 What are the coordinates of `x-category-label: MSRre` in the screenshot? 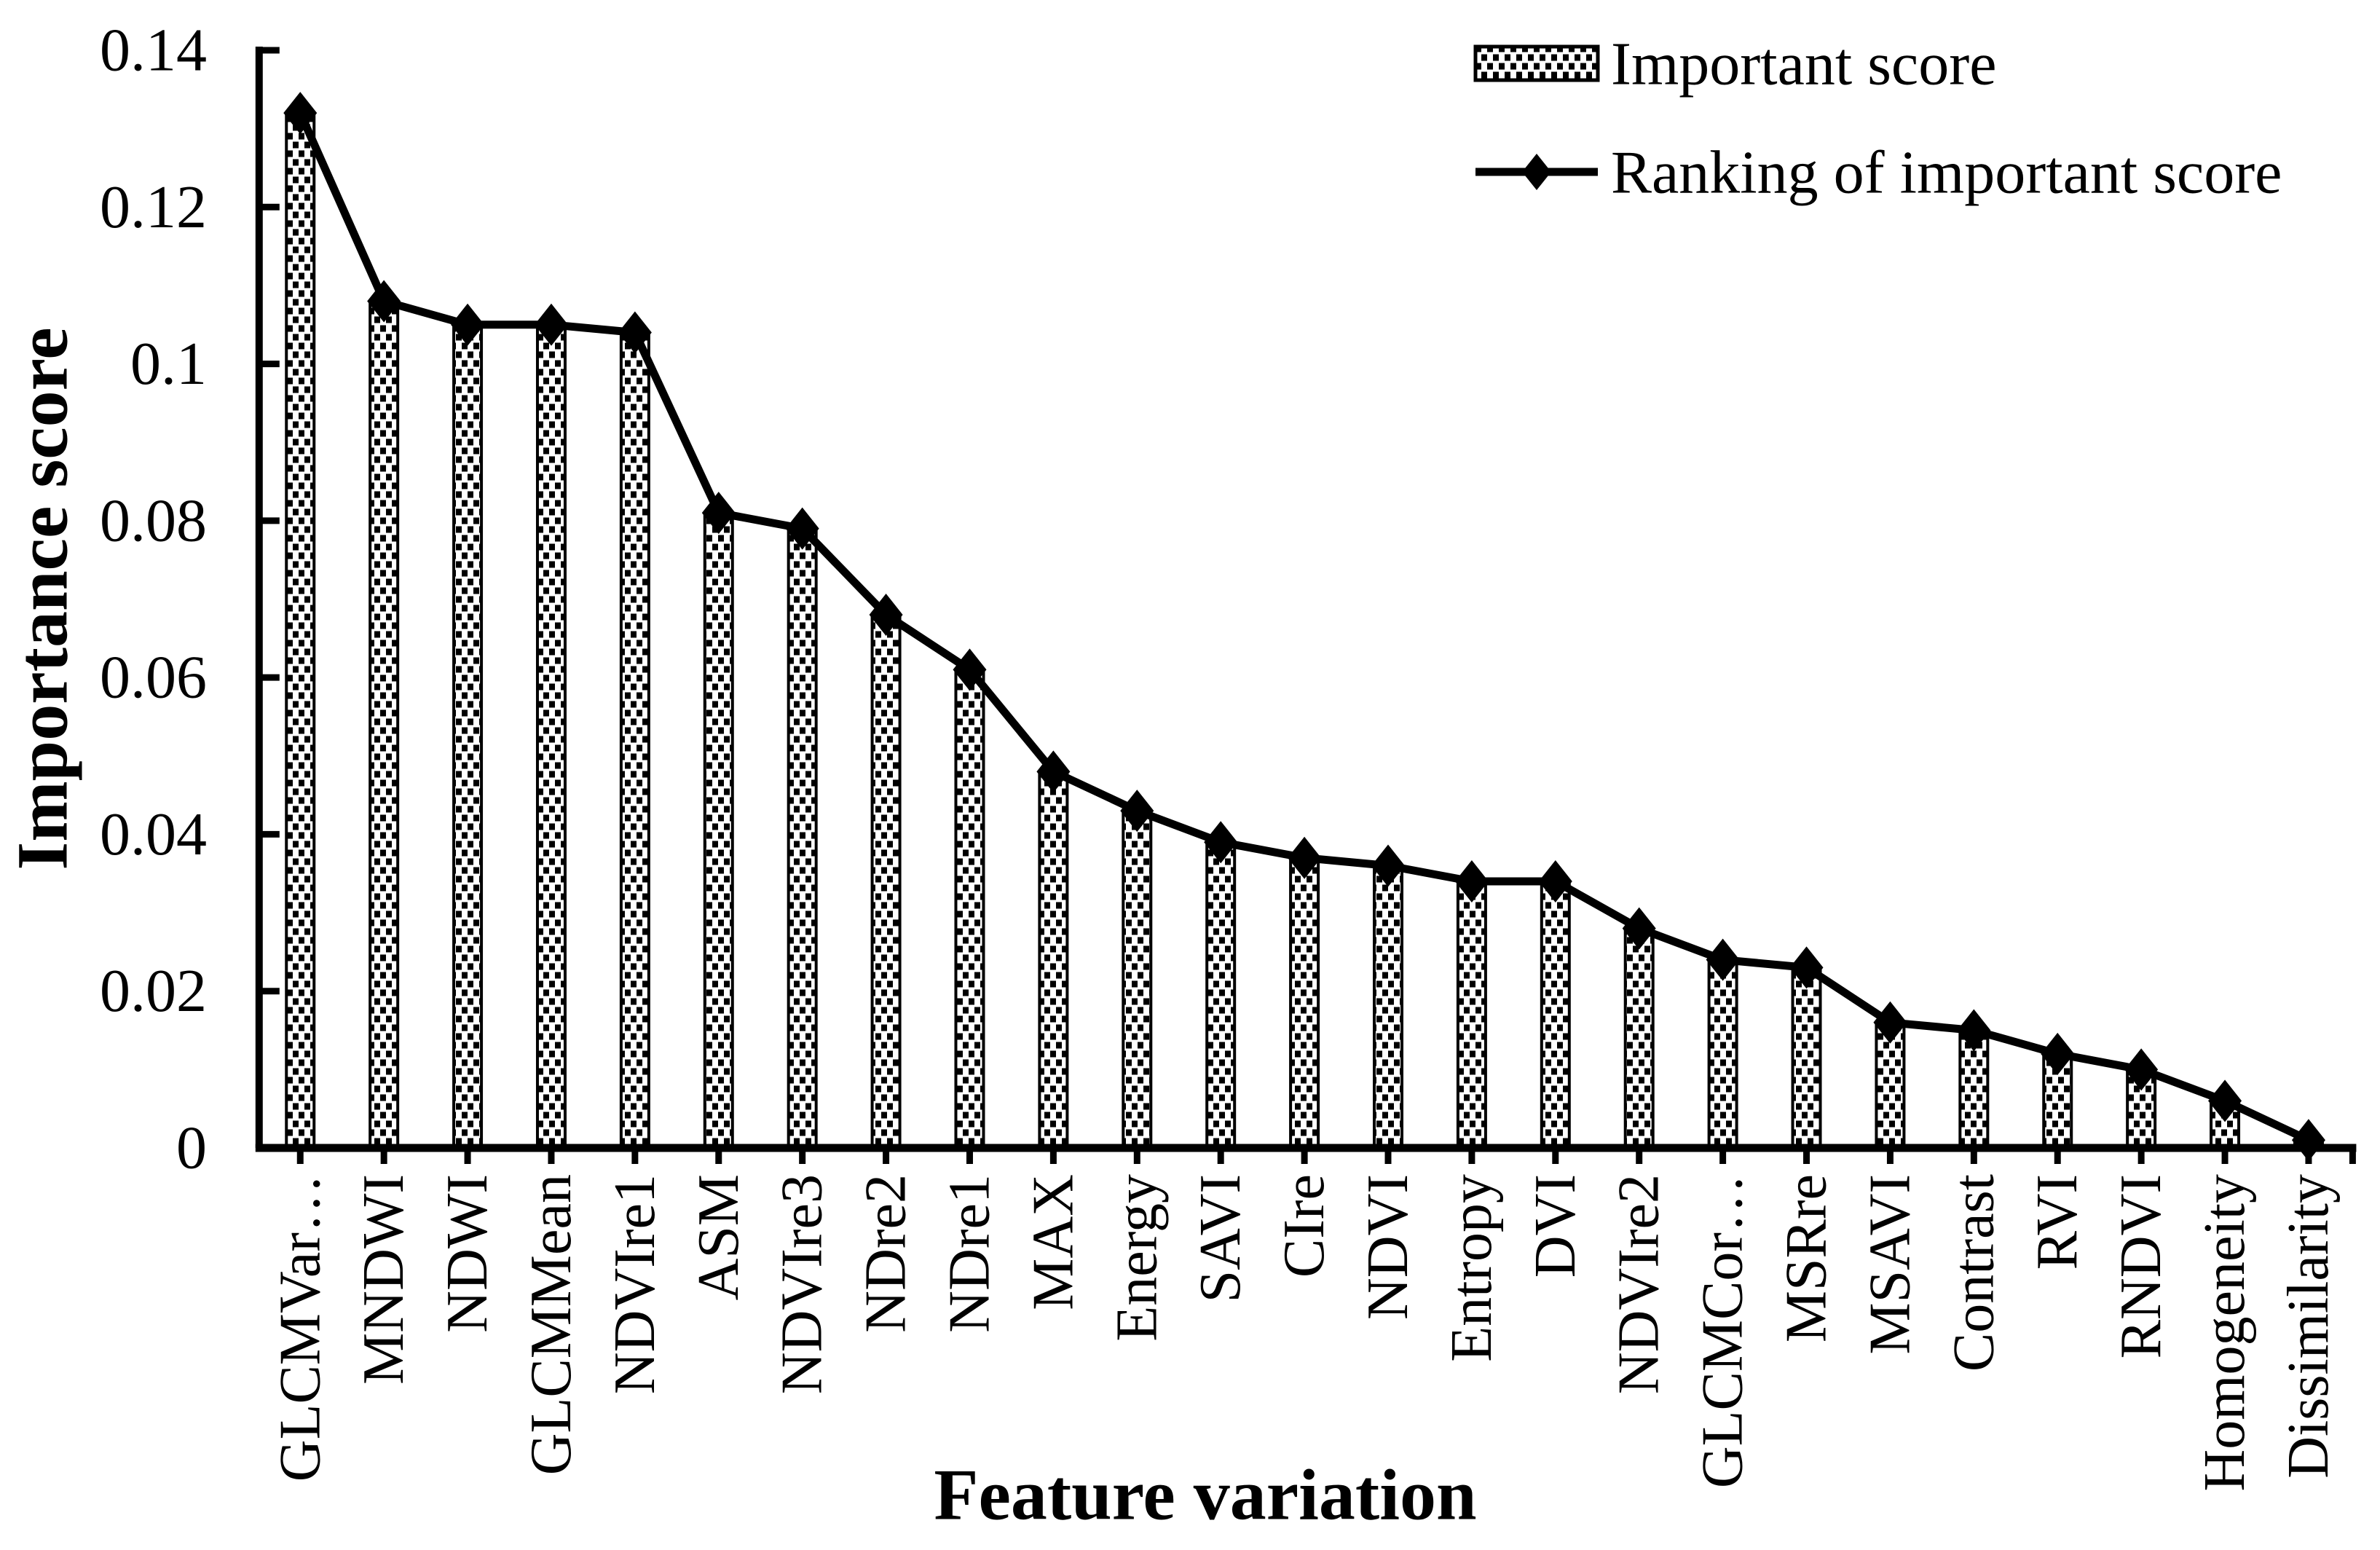 It's located at (1807, 1258).